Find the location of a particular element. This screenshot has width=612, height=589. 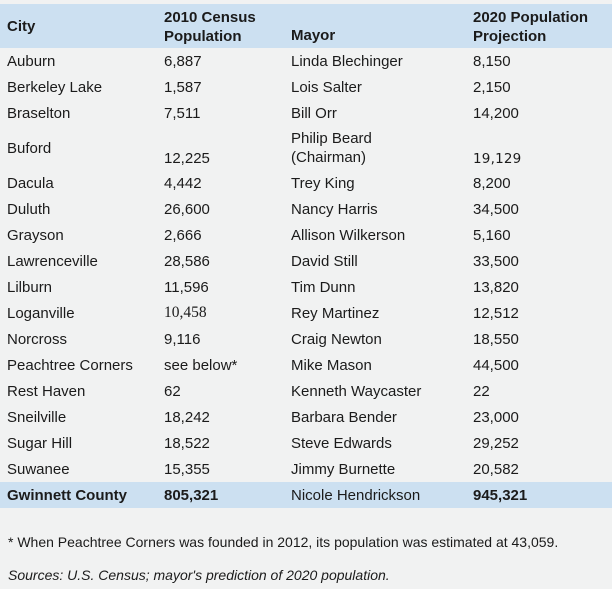

projection-2020-cell: 29,252 is located at coordinates (496, 443).